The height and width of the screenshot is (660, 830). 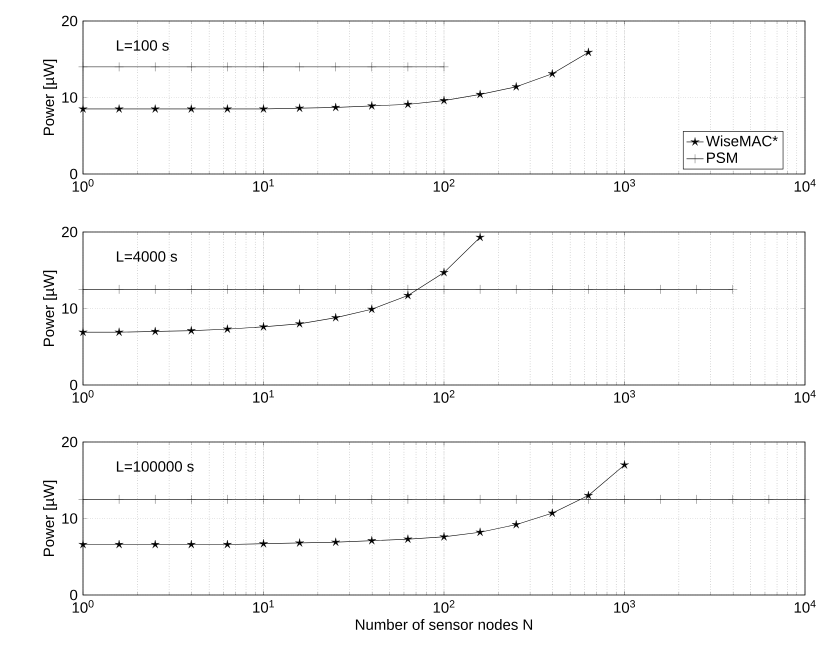 What do you see at coordinates (147, 256) in the screenshot?
I see `annotation: L=4000 s` at bounding box center [147, 256].